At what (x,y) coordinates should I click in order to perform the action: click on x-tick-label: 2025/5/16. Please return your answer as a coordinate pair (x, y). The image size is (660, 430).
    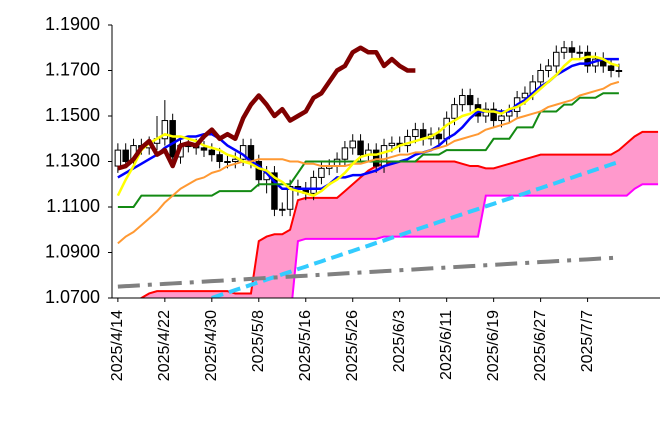
    Looking at the image, I should click on (305, 345).